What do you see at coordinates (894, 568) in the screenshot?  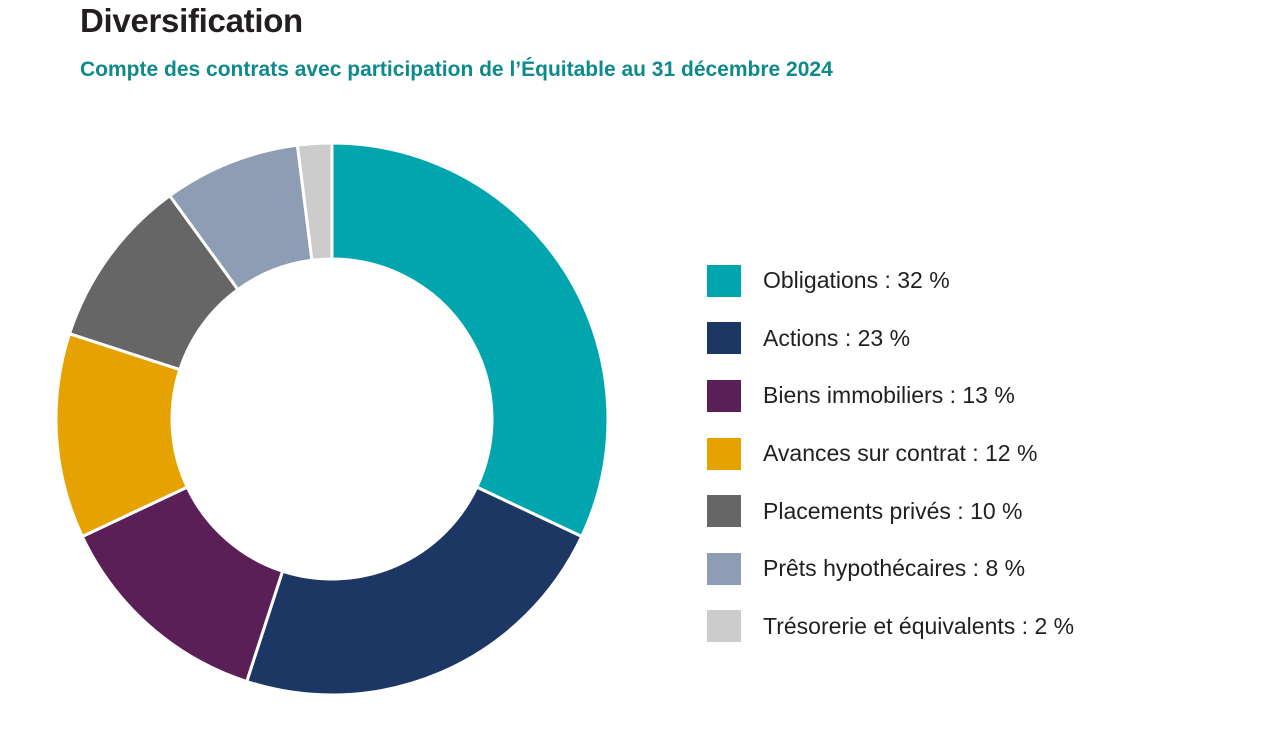 I see `legend-label: Prêts hypothécaires : 8 %` at bounding box center [894, 568].